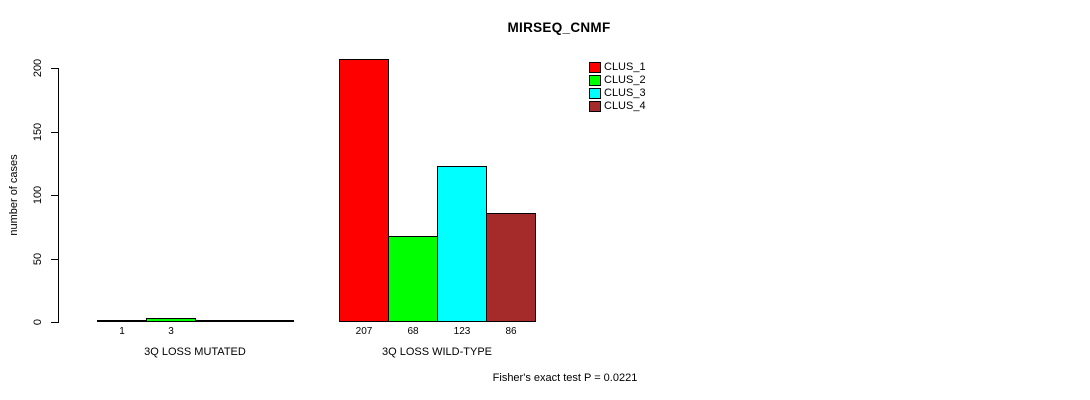  Describe the element at coordinates (625, 106) in the screenshot. I see `legend-label-CLUS_4: CLUS_4` at that location.